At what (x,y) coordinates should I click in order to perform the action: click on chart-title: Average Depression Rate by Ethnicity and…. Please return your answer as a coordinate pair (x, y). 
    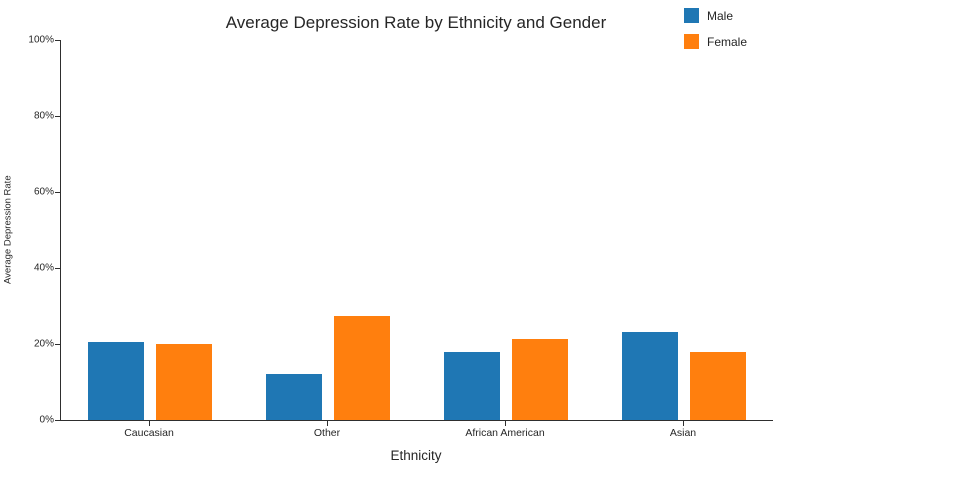
    Looking at the image, I should click on (416, 22).